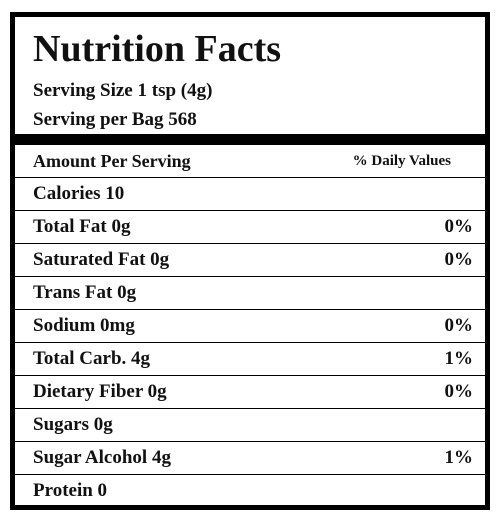  Describe the element at coordinates (250, 392) in the screenshot. I see `table-row: Dietary Fiber 0g 0%` at that location.